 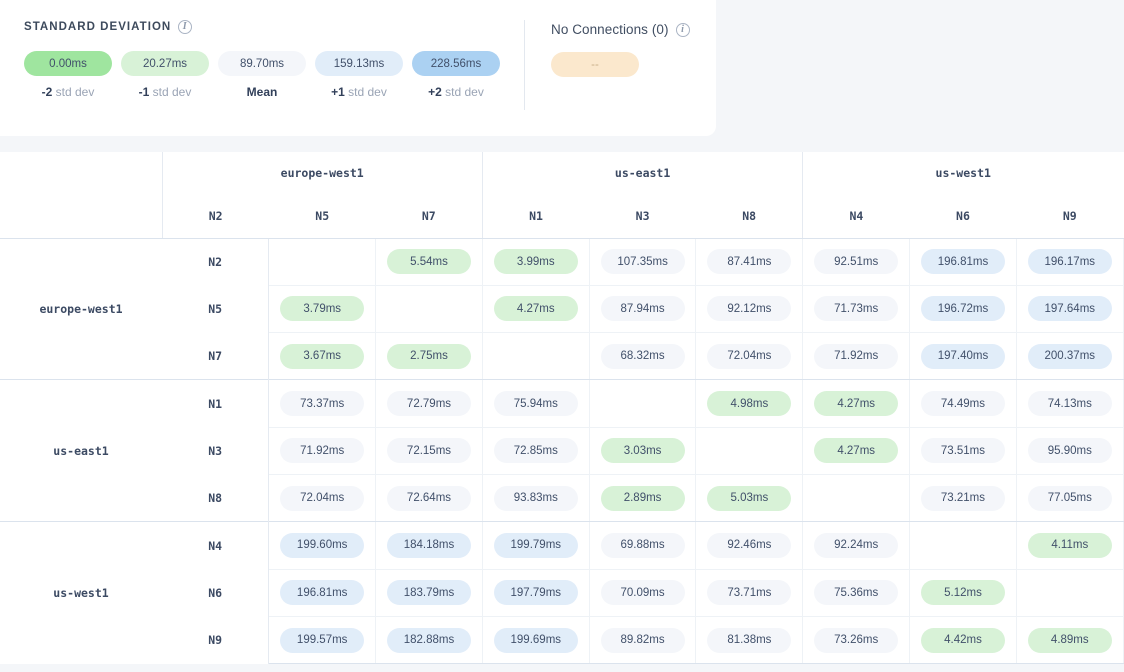 What do you see at coordinates (856, 545) in the screenshot?
I see `latency-cell: 92.24ms` at bounding box center [856, 545].